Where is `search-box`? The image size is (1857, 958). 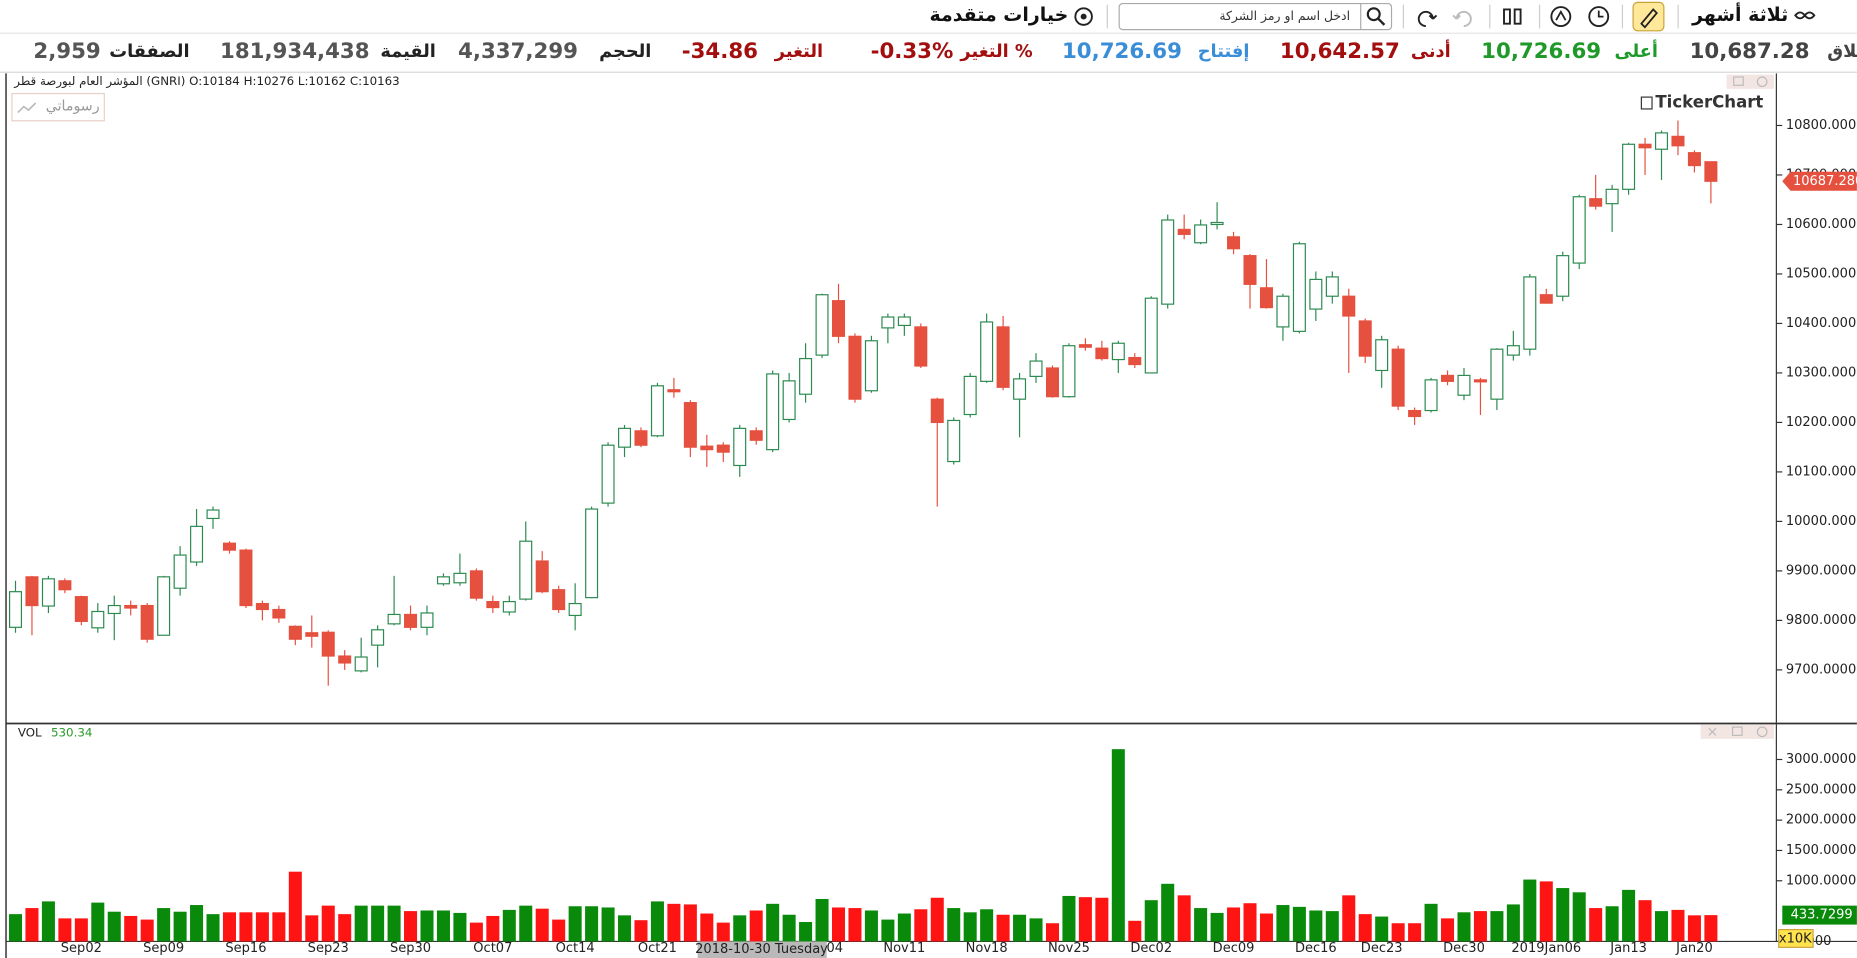 search-box is located at coordinates (1255, 16).